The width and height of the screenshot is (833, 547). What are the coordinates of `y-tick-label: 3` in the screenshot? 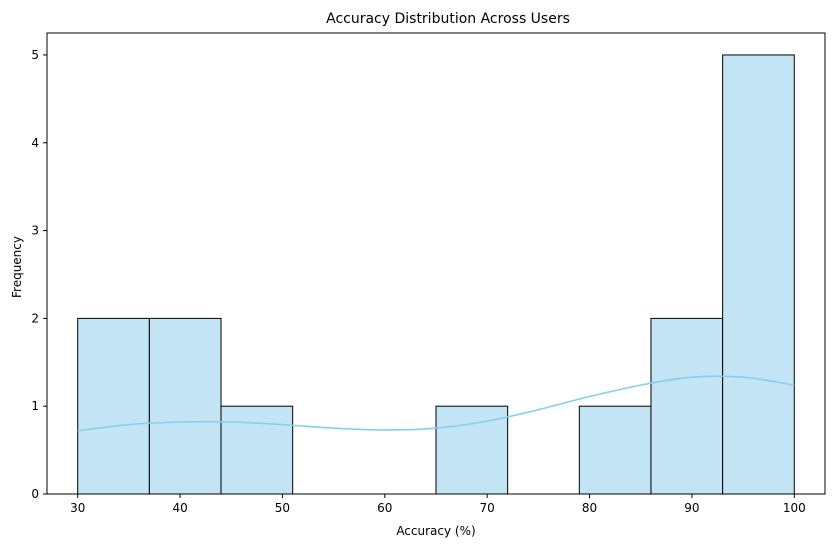 It's located at (35, 231).